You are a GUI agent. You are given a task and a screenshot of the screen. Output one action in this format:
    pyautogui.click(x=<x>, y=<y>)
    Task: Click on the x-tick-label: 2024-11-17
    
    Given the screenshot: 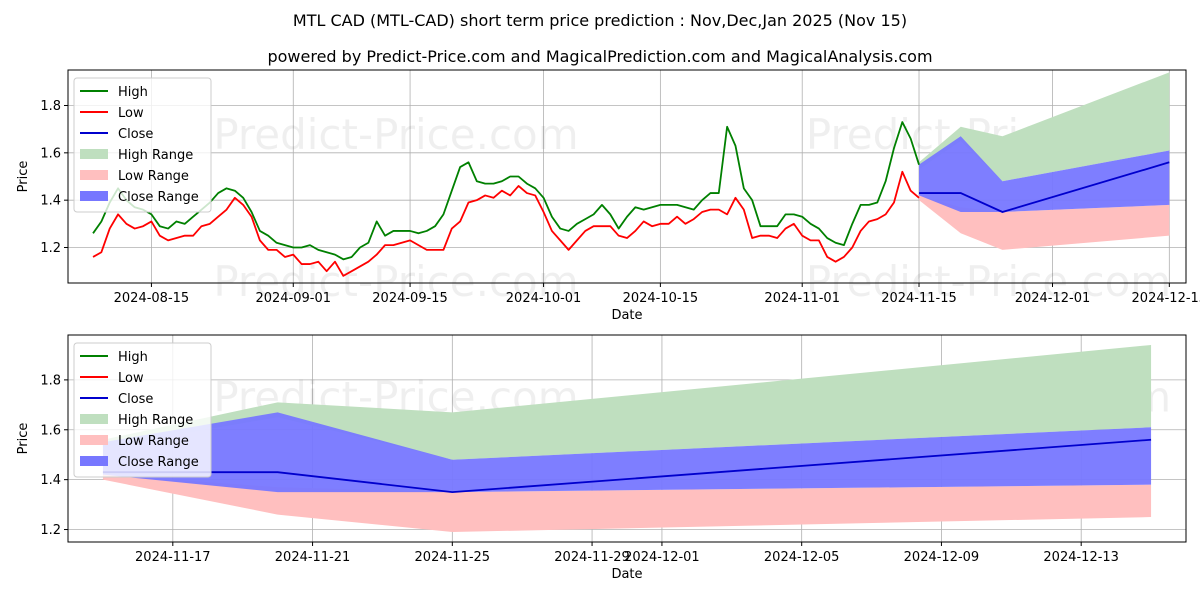 What is the action you would take?
    pyautogui.click(x=173, y=557)
    